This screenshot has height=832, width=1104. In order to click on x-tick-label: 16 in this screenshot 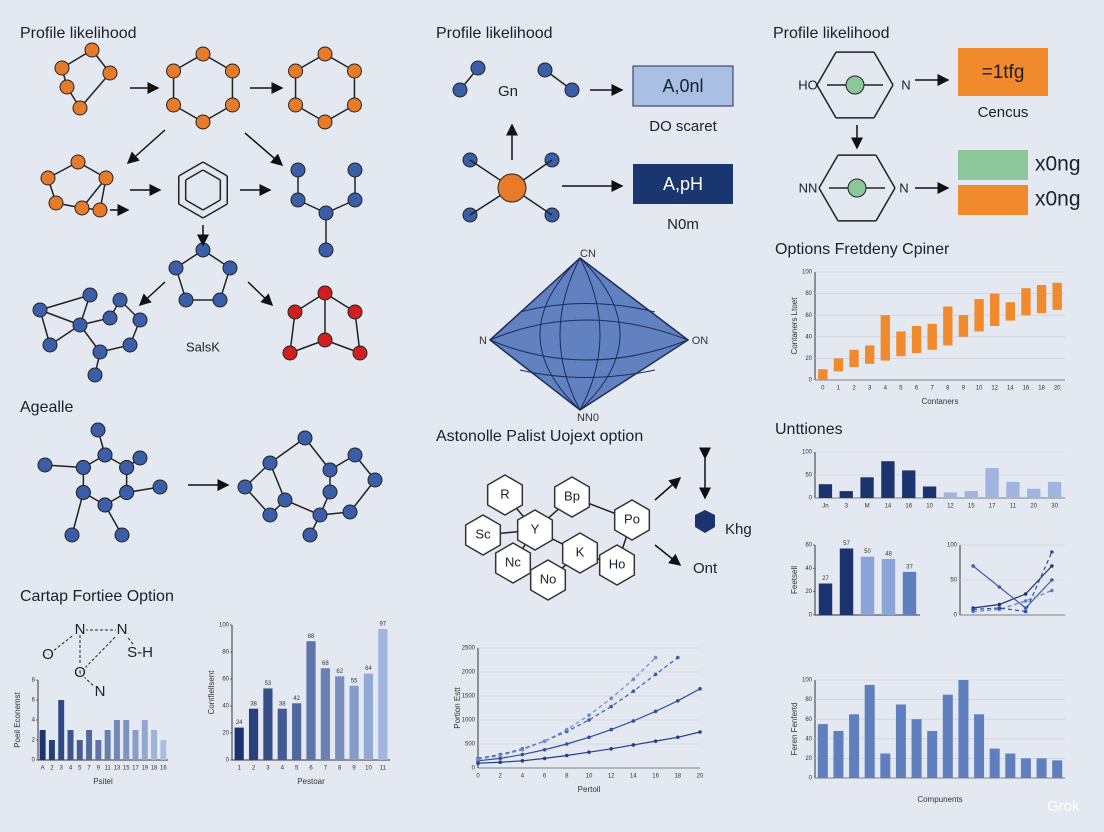, I will do `click(655, 777)`.